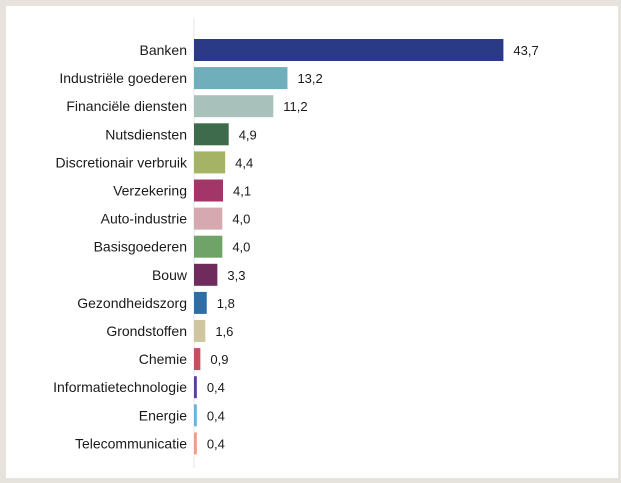 The height and width of the screenshot is (483, 621). What do you see at coordinates (242, 191) in the screenshot?
I see `value-label: 4,1` at bounding box center [242, 191].